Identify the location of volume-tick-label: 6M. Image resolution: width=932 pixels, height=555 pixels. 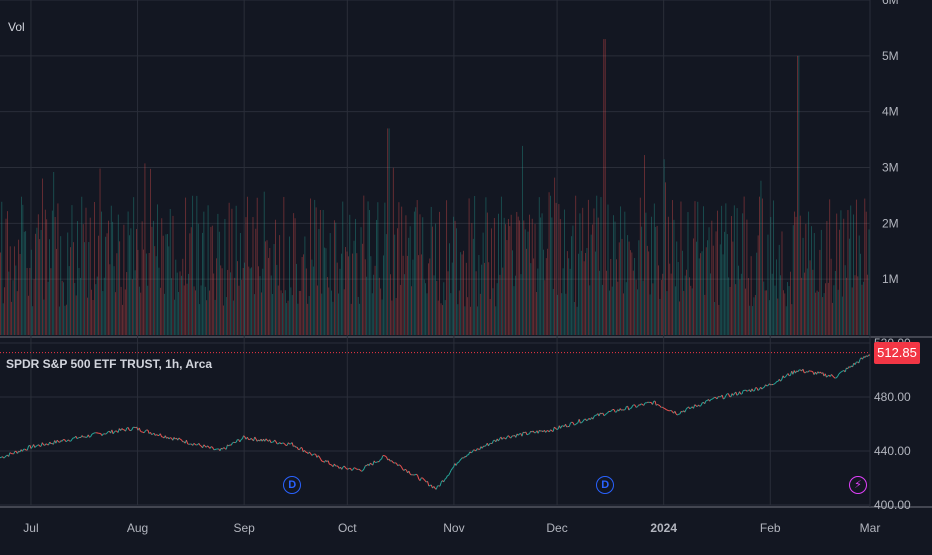
(890, 3).